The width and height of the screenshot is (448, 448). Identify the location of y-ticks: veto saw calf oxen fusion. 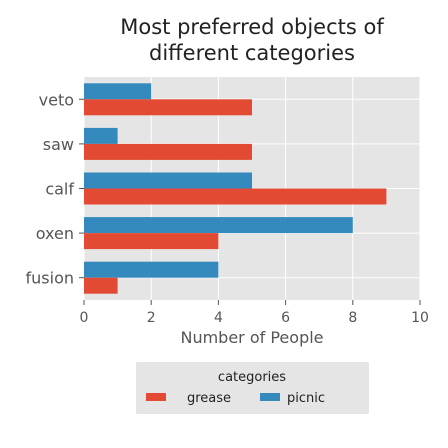
(55, 189).